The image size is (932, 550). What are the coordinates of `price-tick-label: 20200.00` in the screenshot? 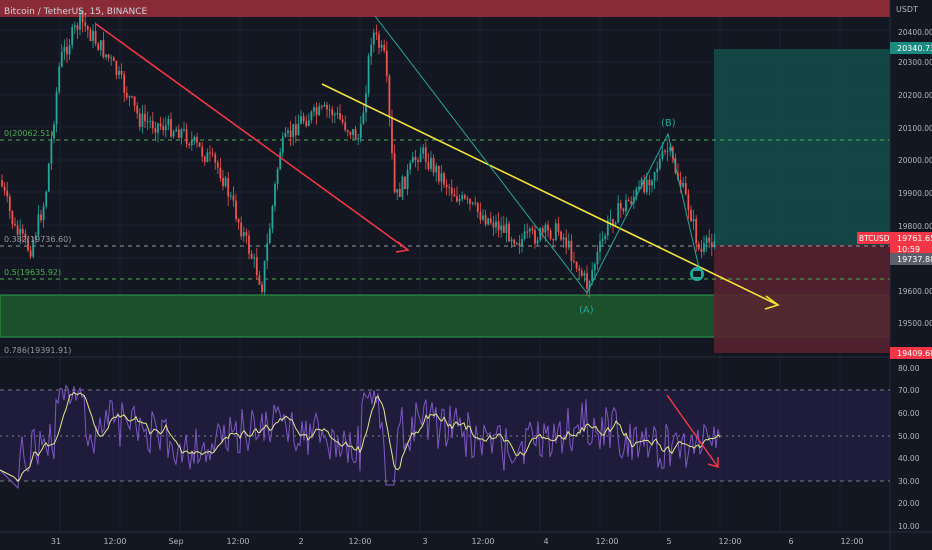 It's located at (915, 95).